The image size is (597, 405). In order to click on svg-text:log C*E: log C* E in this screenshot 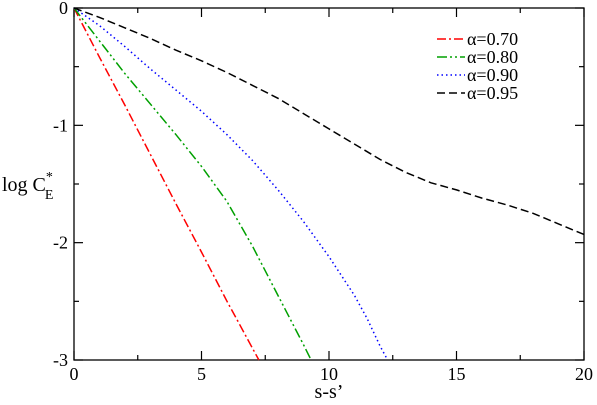, I will do `click(27, 186)`.